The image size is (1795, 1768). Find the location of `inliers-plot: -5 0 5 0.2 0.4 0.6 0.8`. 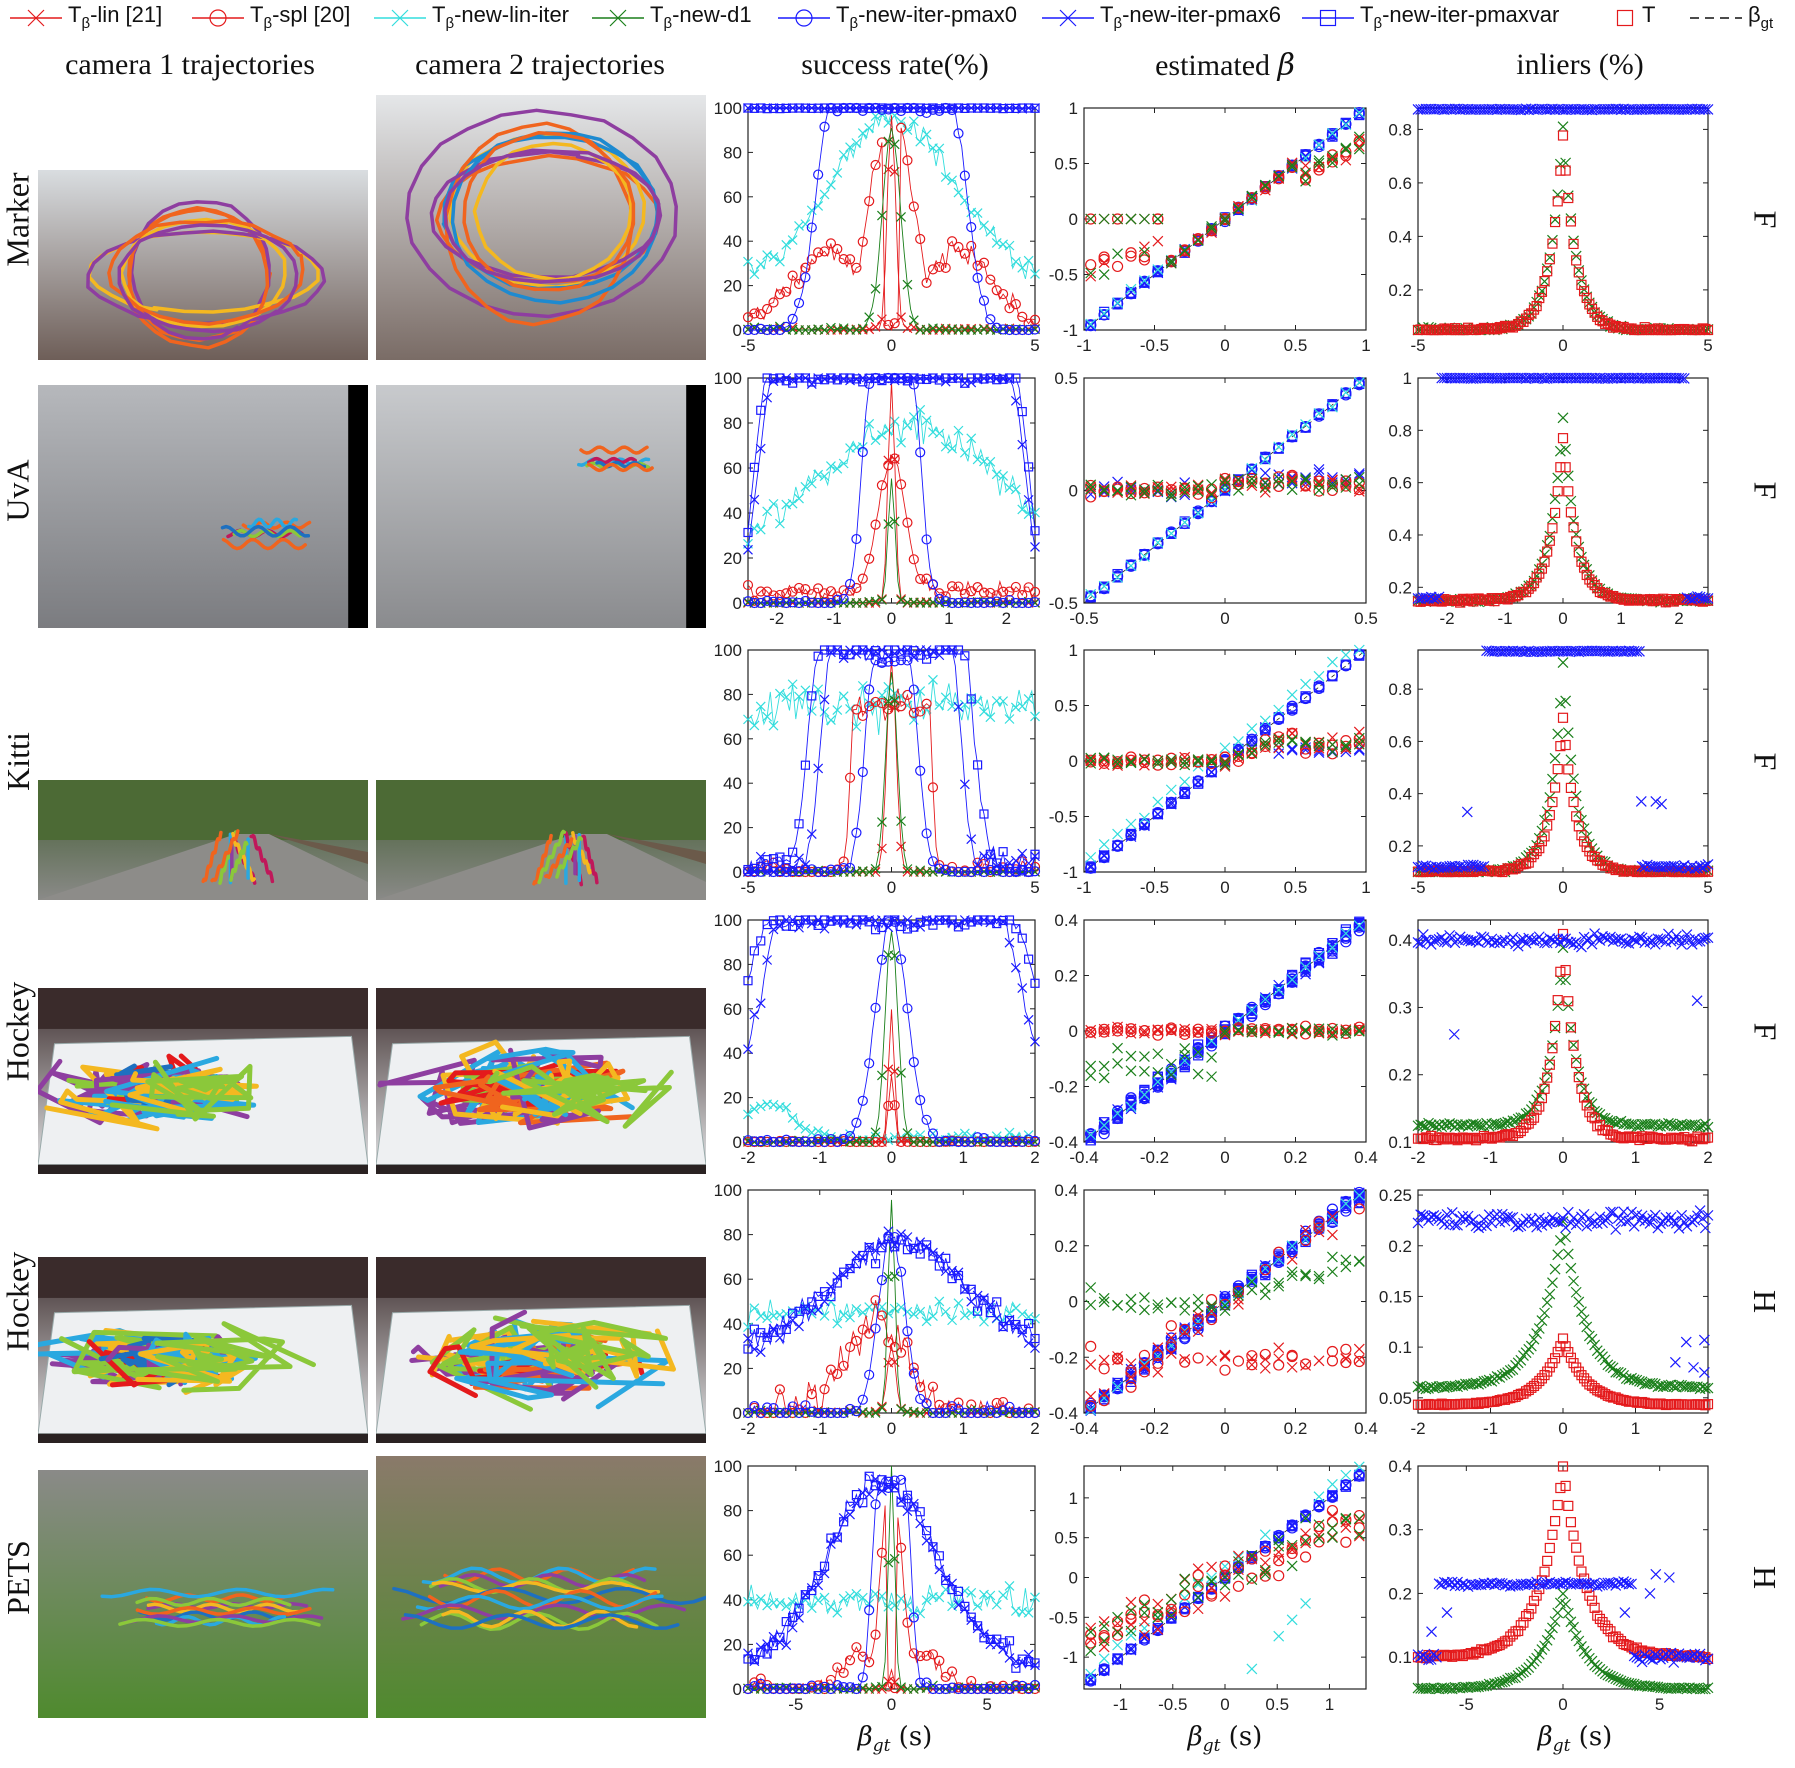

inliers-plot: -5 0 5 0.2 0.4 0.6 0.8 is located at coordinates (1551, 771).